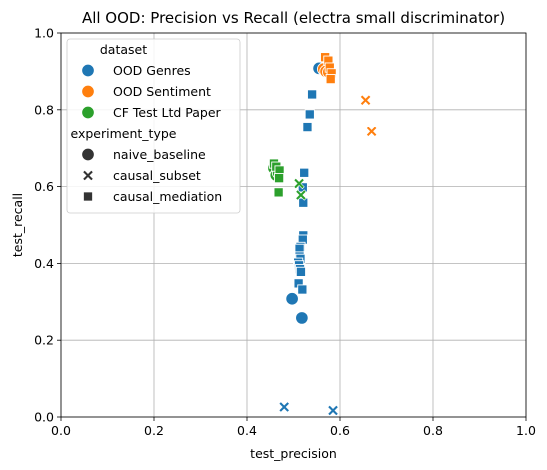 This screenshot has height=470, width=547. Describe the element at coordinates (44, 263) in the screenshot. I see `y-tick-label: 0.4` at that location.